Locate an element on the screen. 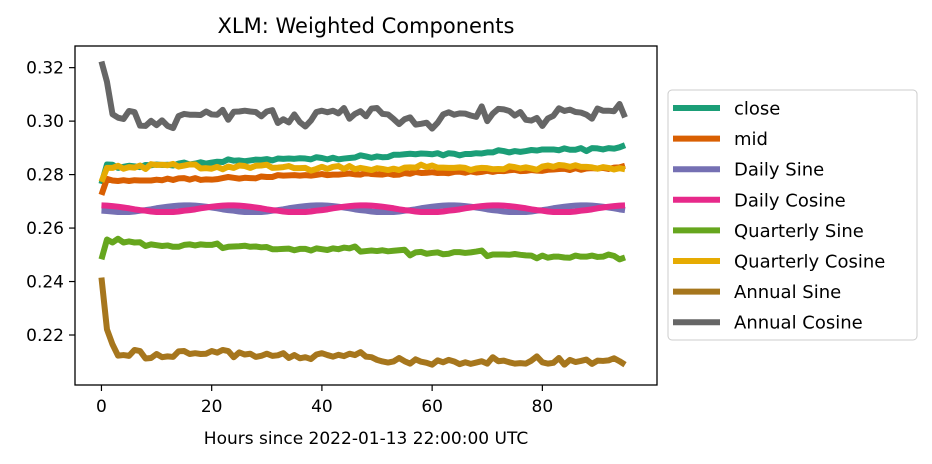 The height and width of the screenshot is (464, 932). legend-label: mid is located at coordinates (751, 139).